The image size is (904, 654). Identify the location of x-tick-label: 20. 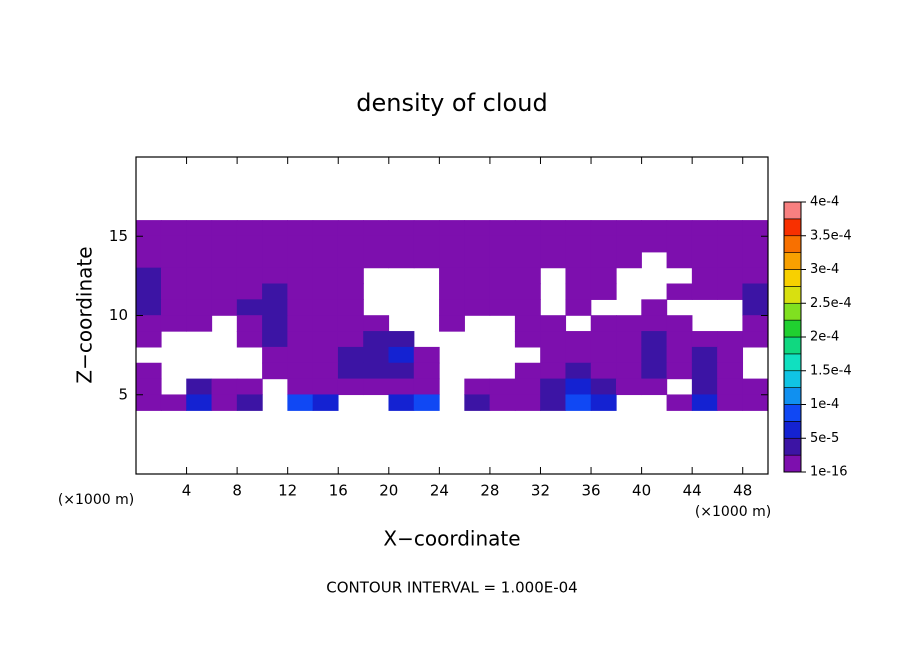
(388, 491).